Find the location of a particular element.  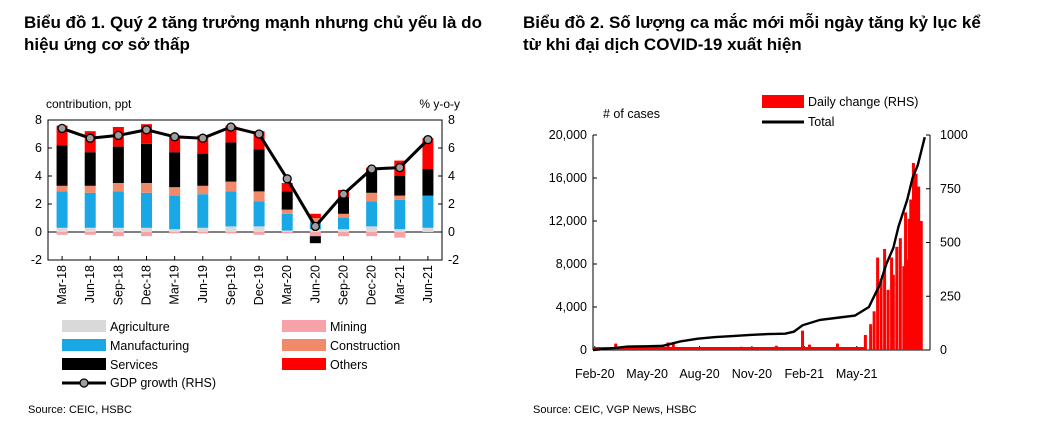

chart1-plot-frame is located at coordinates (245, 190).